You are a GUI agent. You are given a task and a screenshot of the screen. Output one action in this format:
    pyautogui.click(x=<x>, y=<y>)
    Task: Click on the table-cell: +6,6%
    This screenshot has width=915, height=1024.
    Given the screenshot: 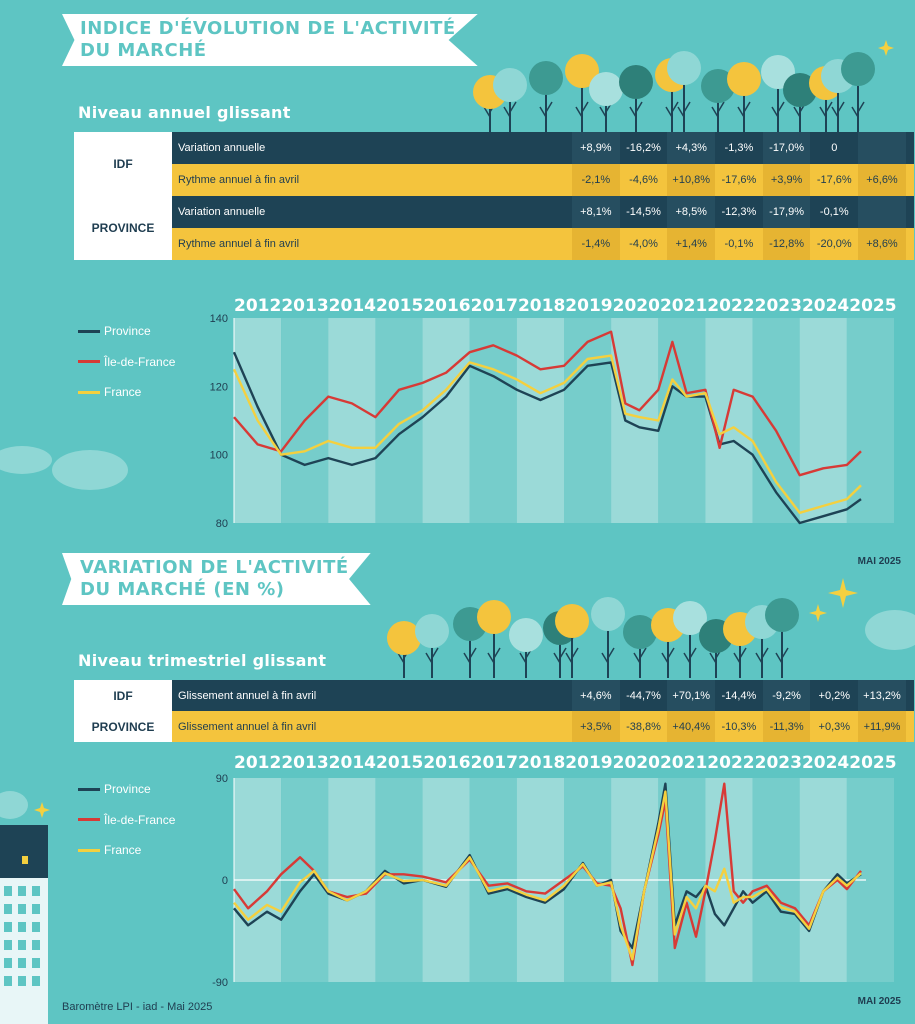 What is the action you would take?
    pyautogui.click(x=882, y=180)
    